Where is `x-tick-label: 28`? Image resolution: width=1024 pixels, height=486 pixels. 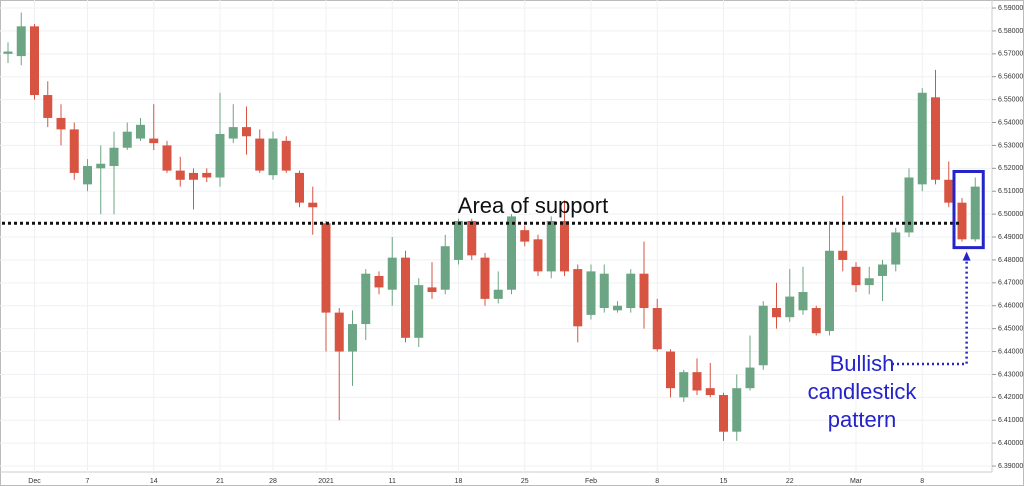
x-tick-label: 28 is located at coordinates (273, 481).